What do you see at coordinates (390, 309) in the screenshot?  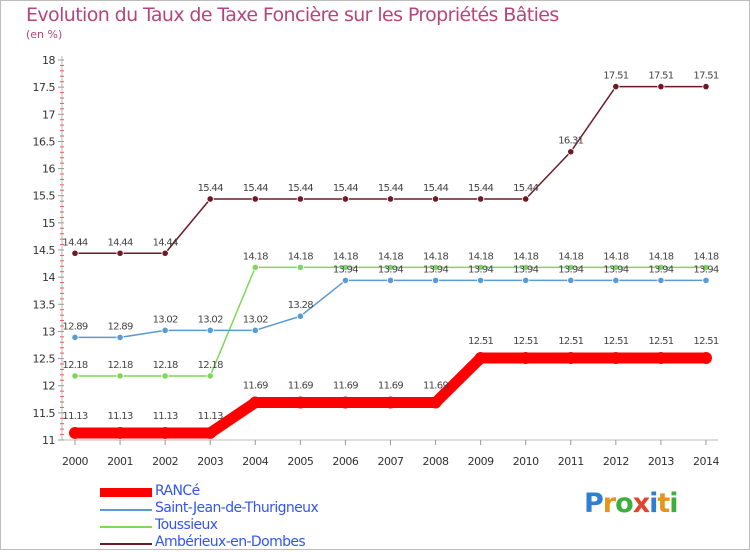 I see `series-line-saint-jean-de-thurigneux` at bounding box center [390, 309].